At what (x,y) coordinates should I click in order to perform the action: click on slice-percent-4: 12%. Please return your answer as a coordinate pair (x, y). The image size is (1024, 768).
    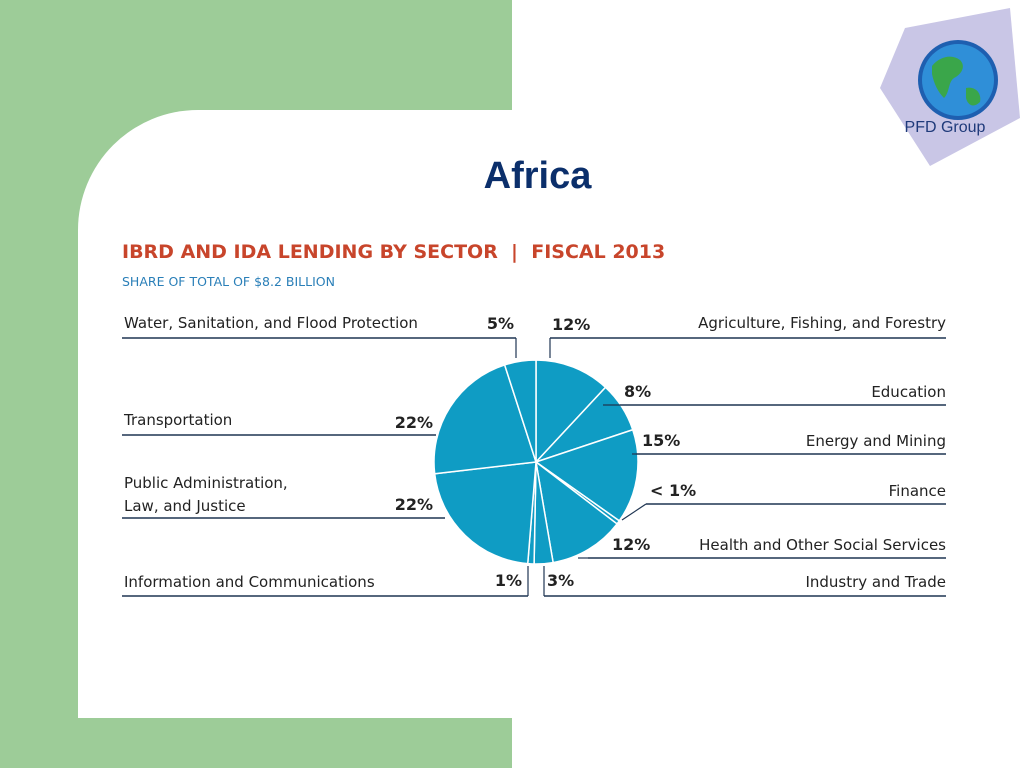
    Looking at the image, I should click on (631, 544).